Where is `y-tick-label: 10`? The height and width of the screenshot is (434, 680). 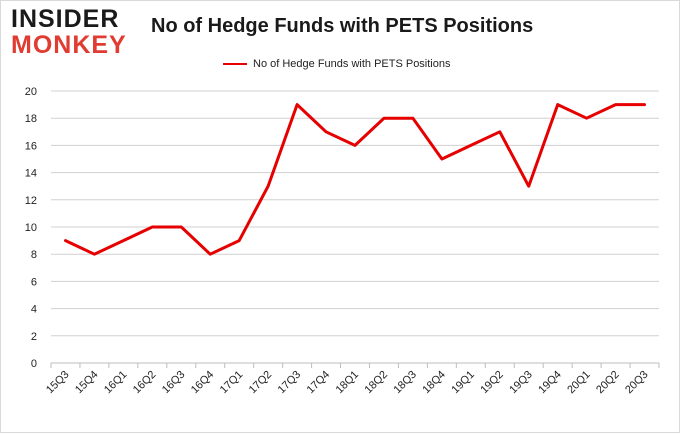 y-tick-label: 10 is located at coordinates (31, 228).